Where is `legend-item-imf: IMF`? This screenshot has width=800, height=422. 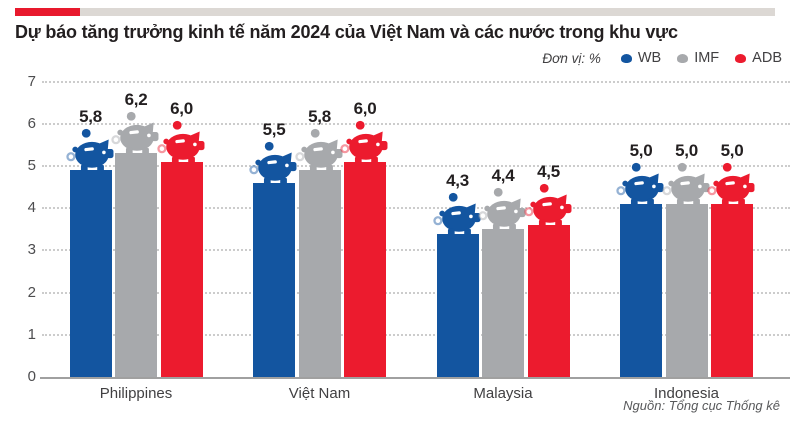
legend-item-imf: IMF is located at coordinates (698, 58).